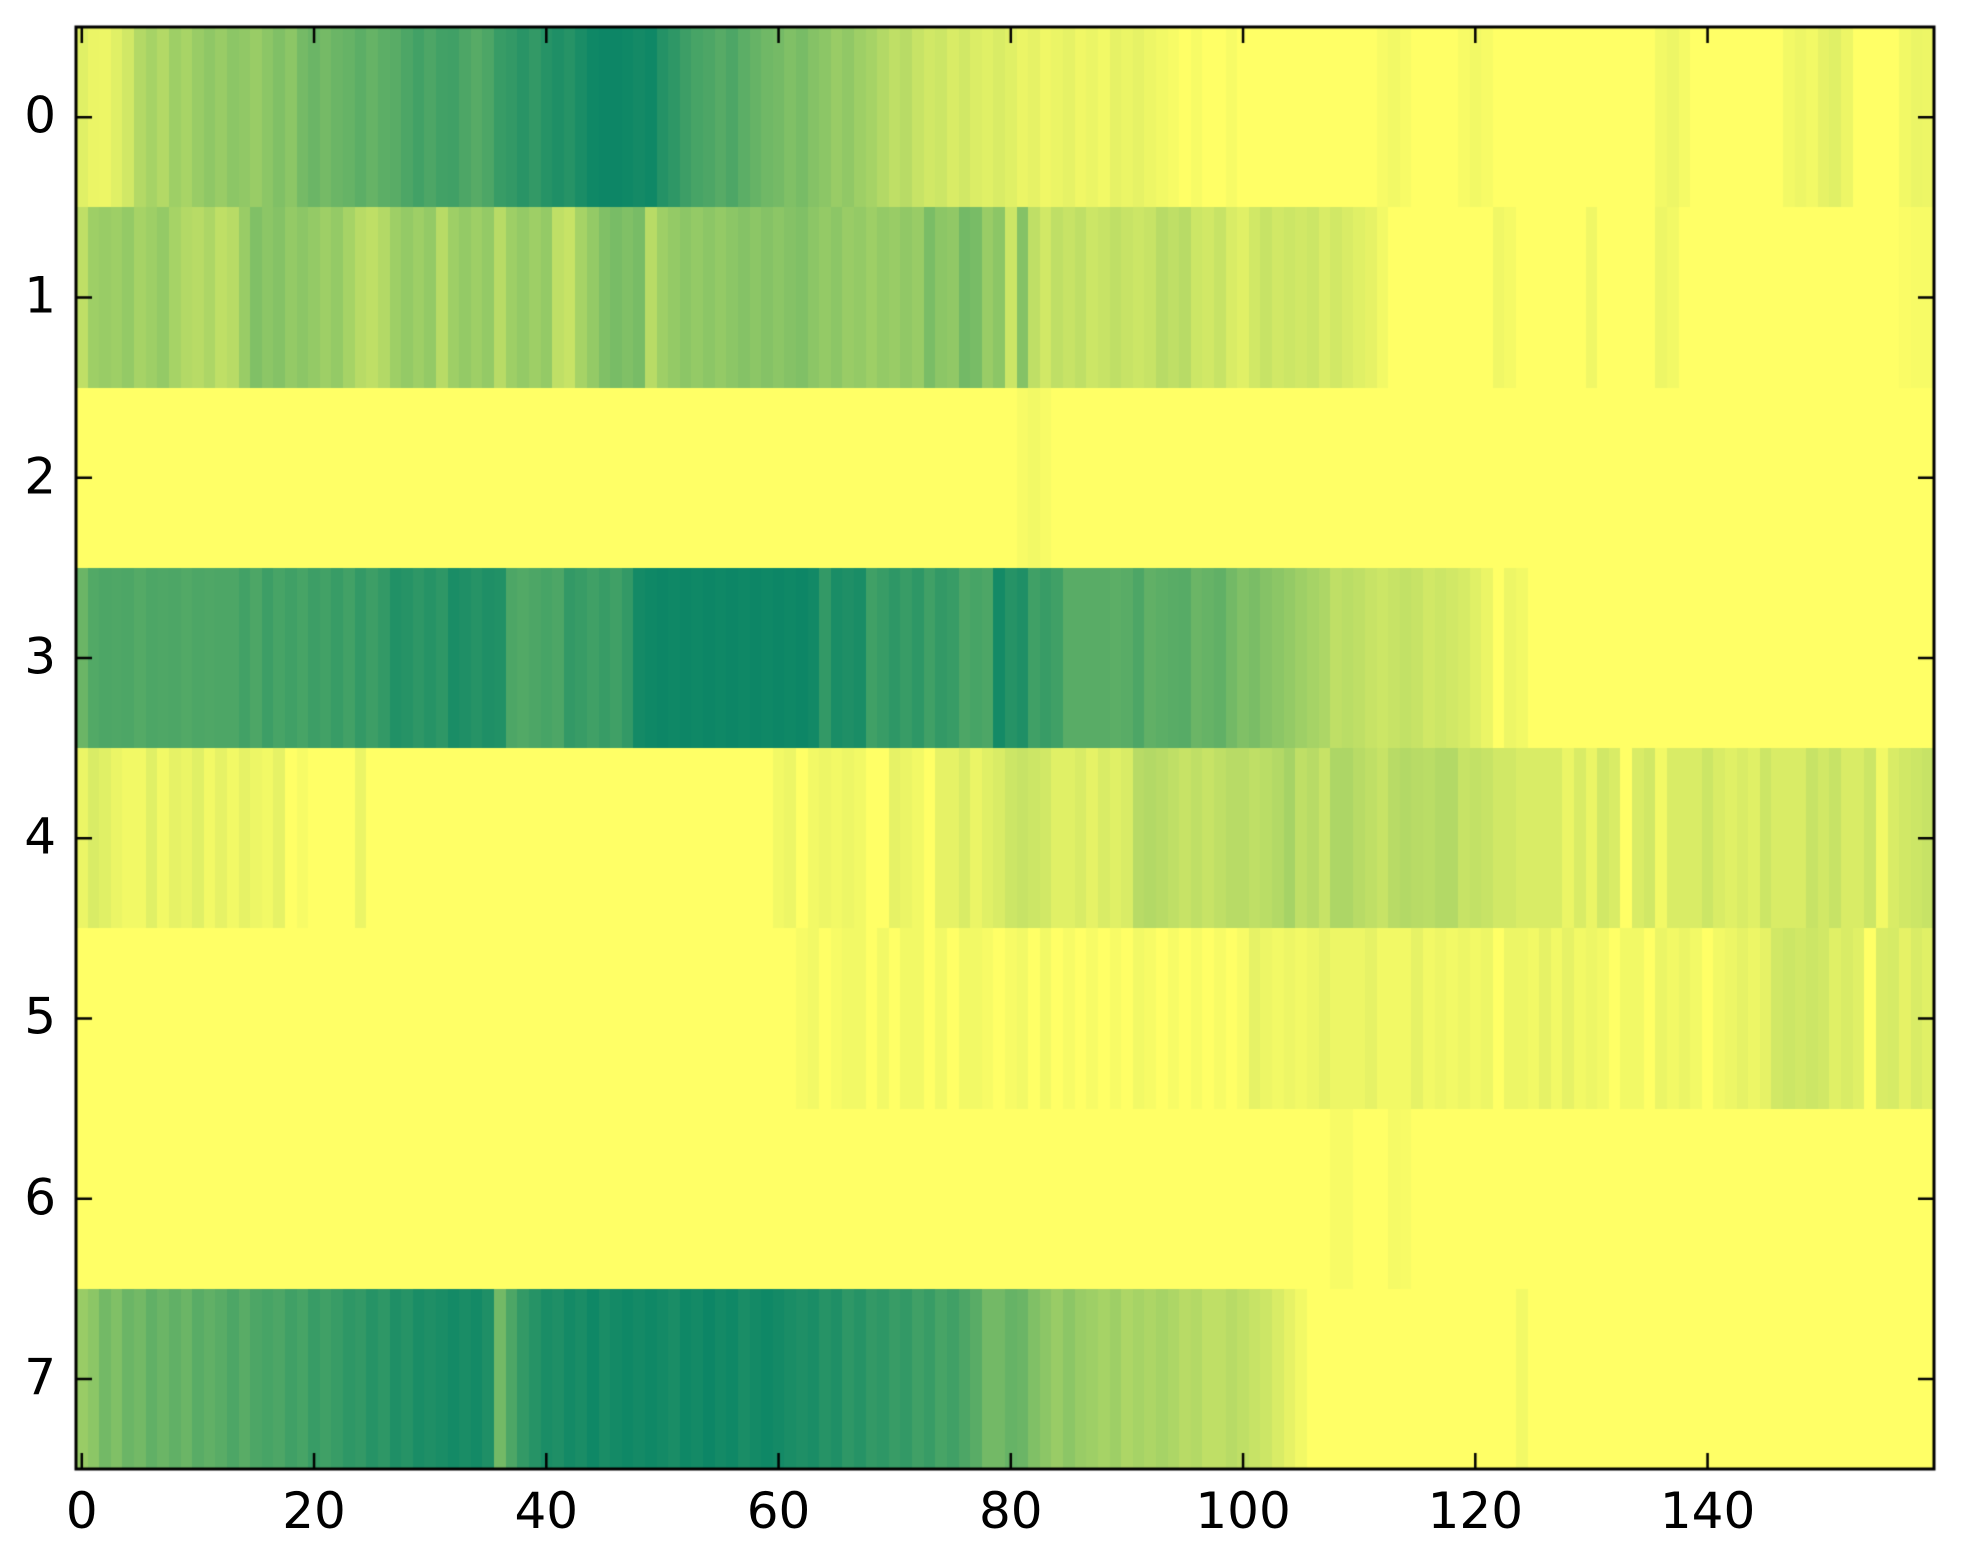  What do you see at coordinates (1707, 1511) in the screenshot?
I see `x-tick-label-140: 140` at bounding box center [1707, 1511].